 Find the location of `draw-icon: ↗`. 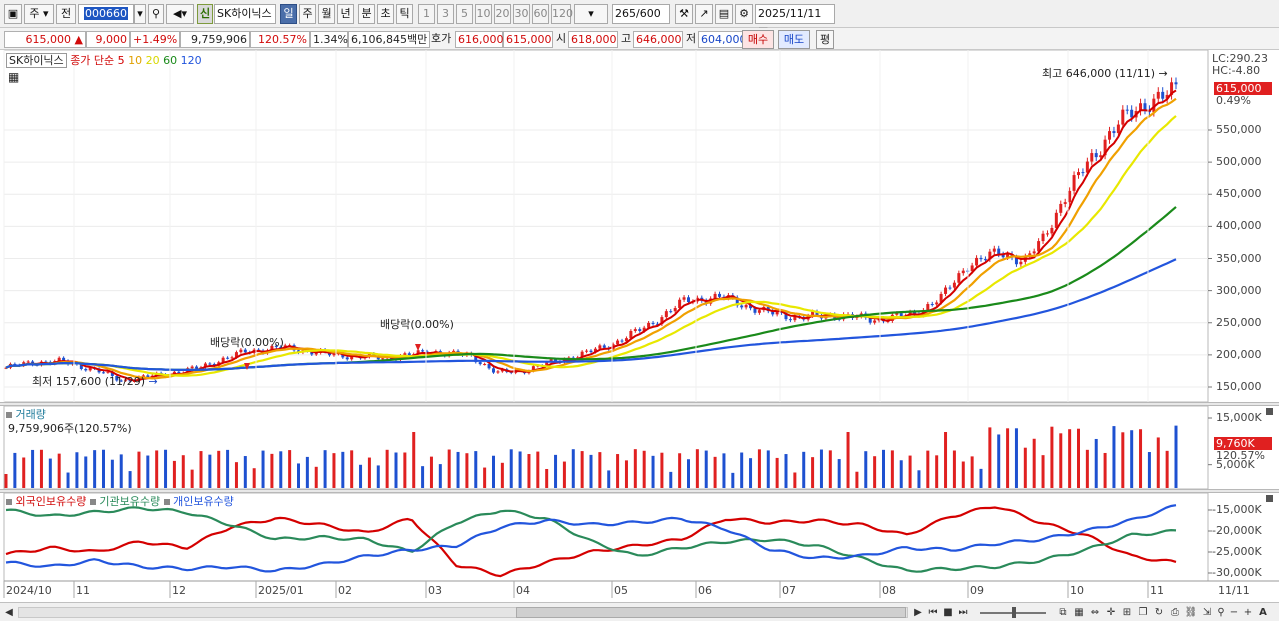

draw-icon: ↗ is located at coordinates (704, 14).